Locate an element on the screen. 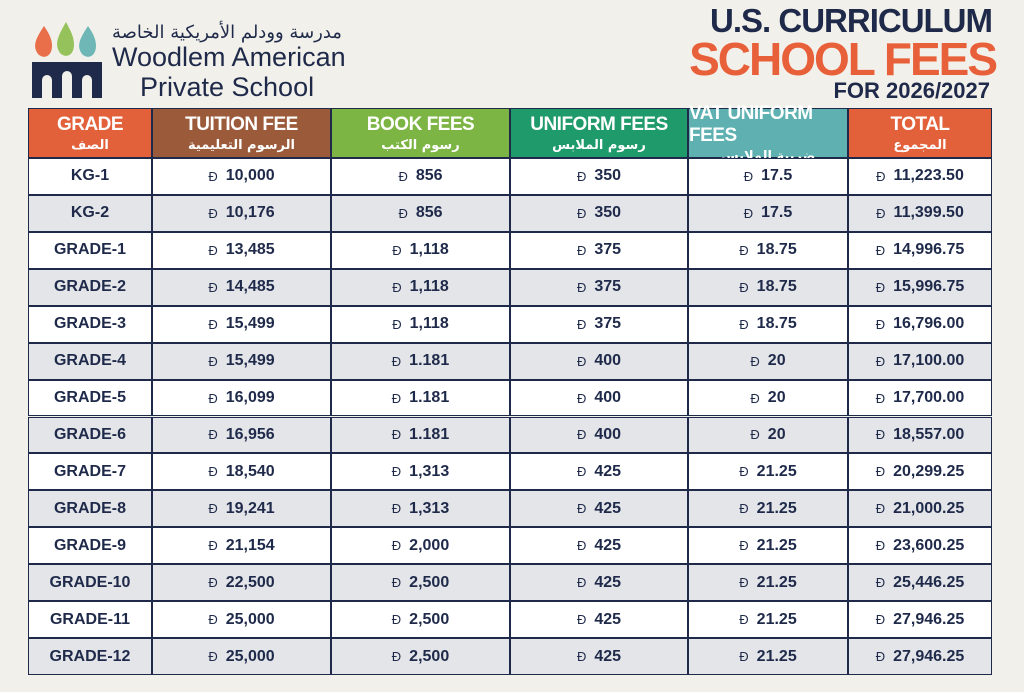 This screenshot has width=1024, height=692. grade: GRADE-11 is located at coordinates (90, 619).